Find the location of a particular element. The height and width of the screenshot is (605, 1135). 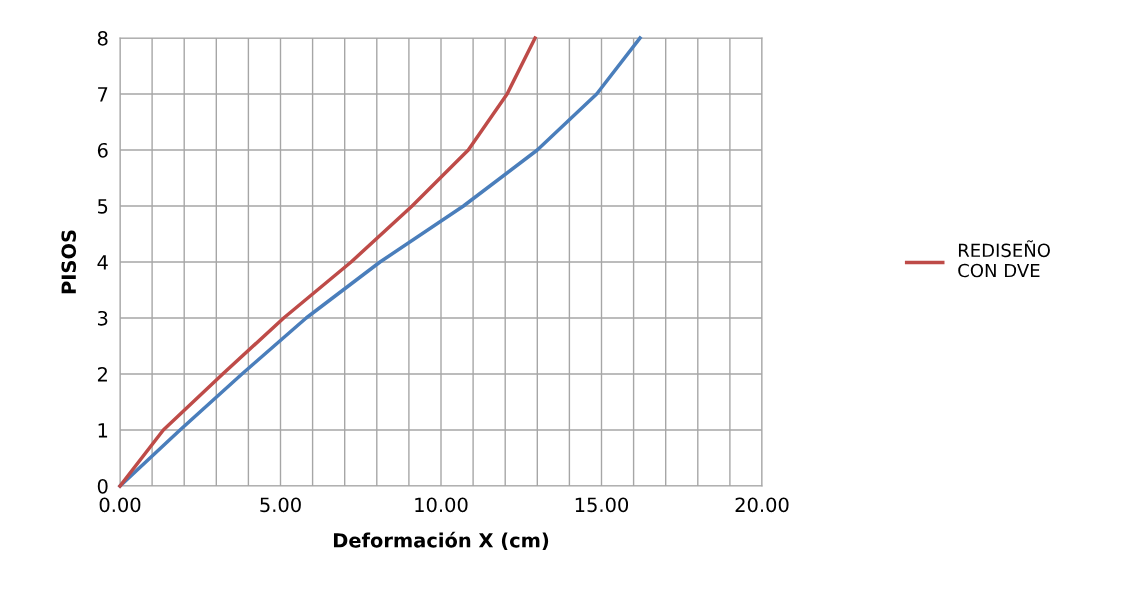

y-tick-label: 7 is located at coordinates (103, 94).